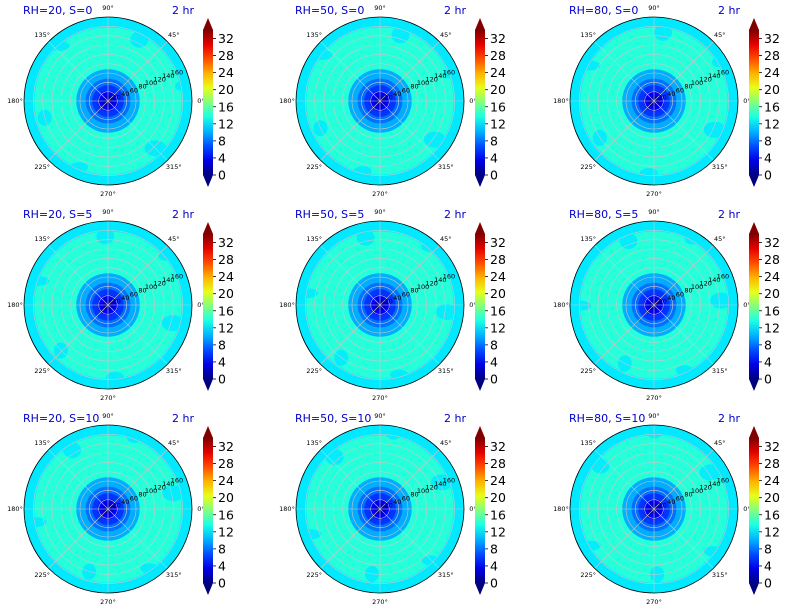 Image resolution: width=785 pixels, height=612 pixels. What do you see at coordinates (768, 175) in the screenshot?
I see `colorbar-tick-label: 0` at bounding box center [768, 175].